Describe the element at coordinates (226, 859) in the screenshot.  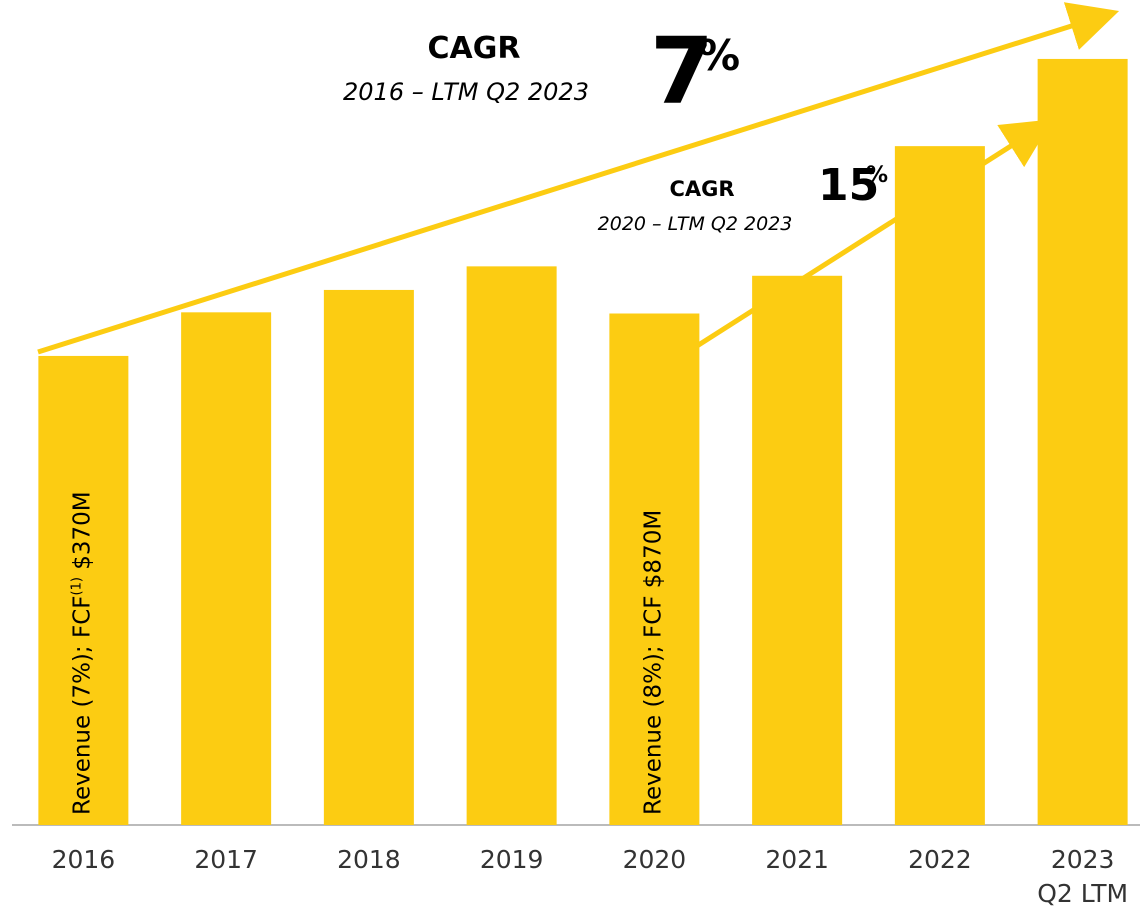
I see `x-tick-label: 2017` at that location.